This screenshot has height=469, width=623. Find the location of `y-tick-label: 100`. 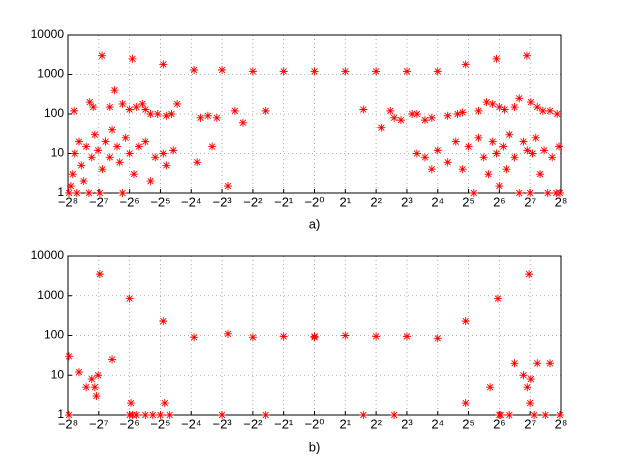

y-tick-label: 100 is located at coordinates (54, 113).